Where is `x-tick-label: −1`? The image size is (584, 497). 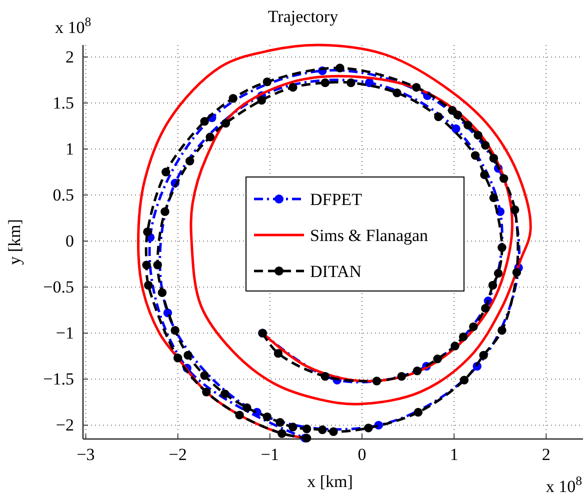
x-tick-label: −1 is located at coordinates (269, 454).